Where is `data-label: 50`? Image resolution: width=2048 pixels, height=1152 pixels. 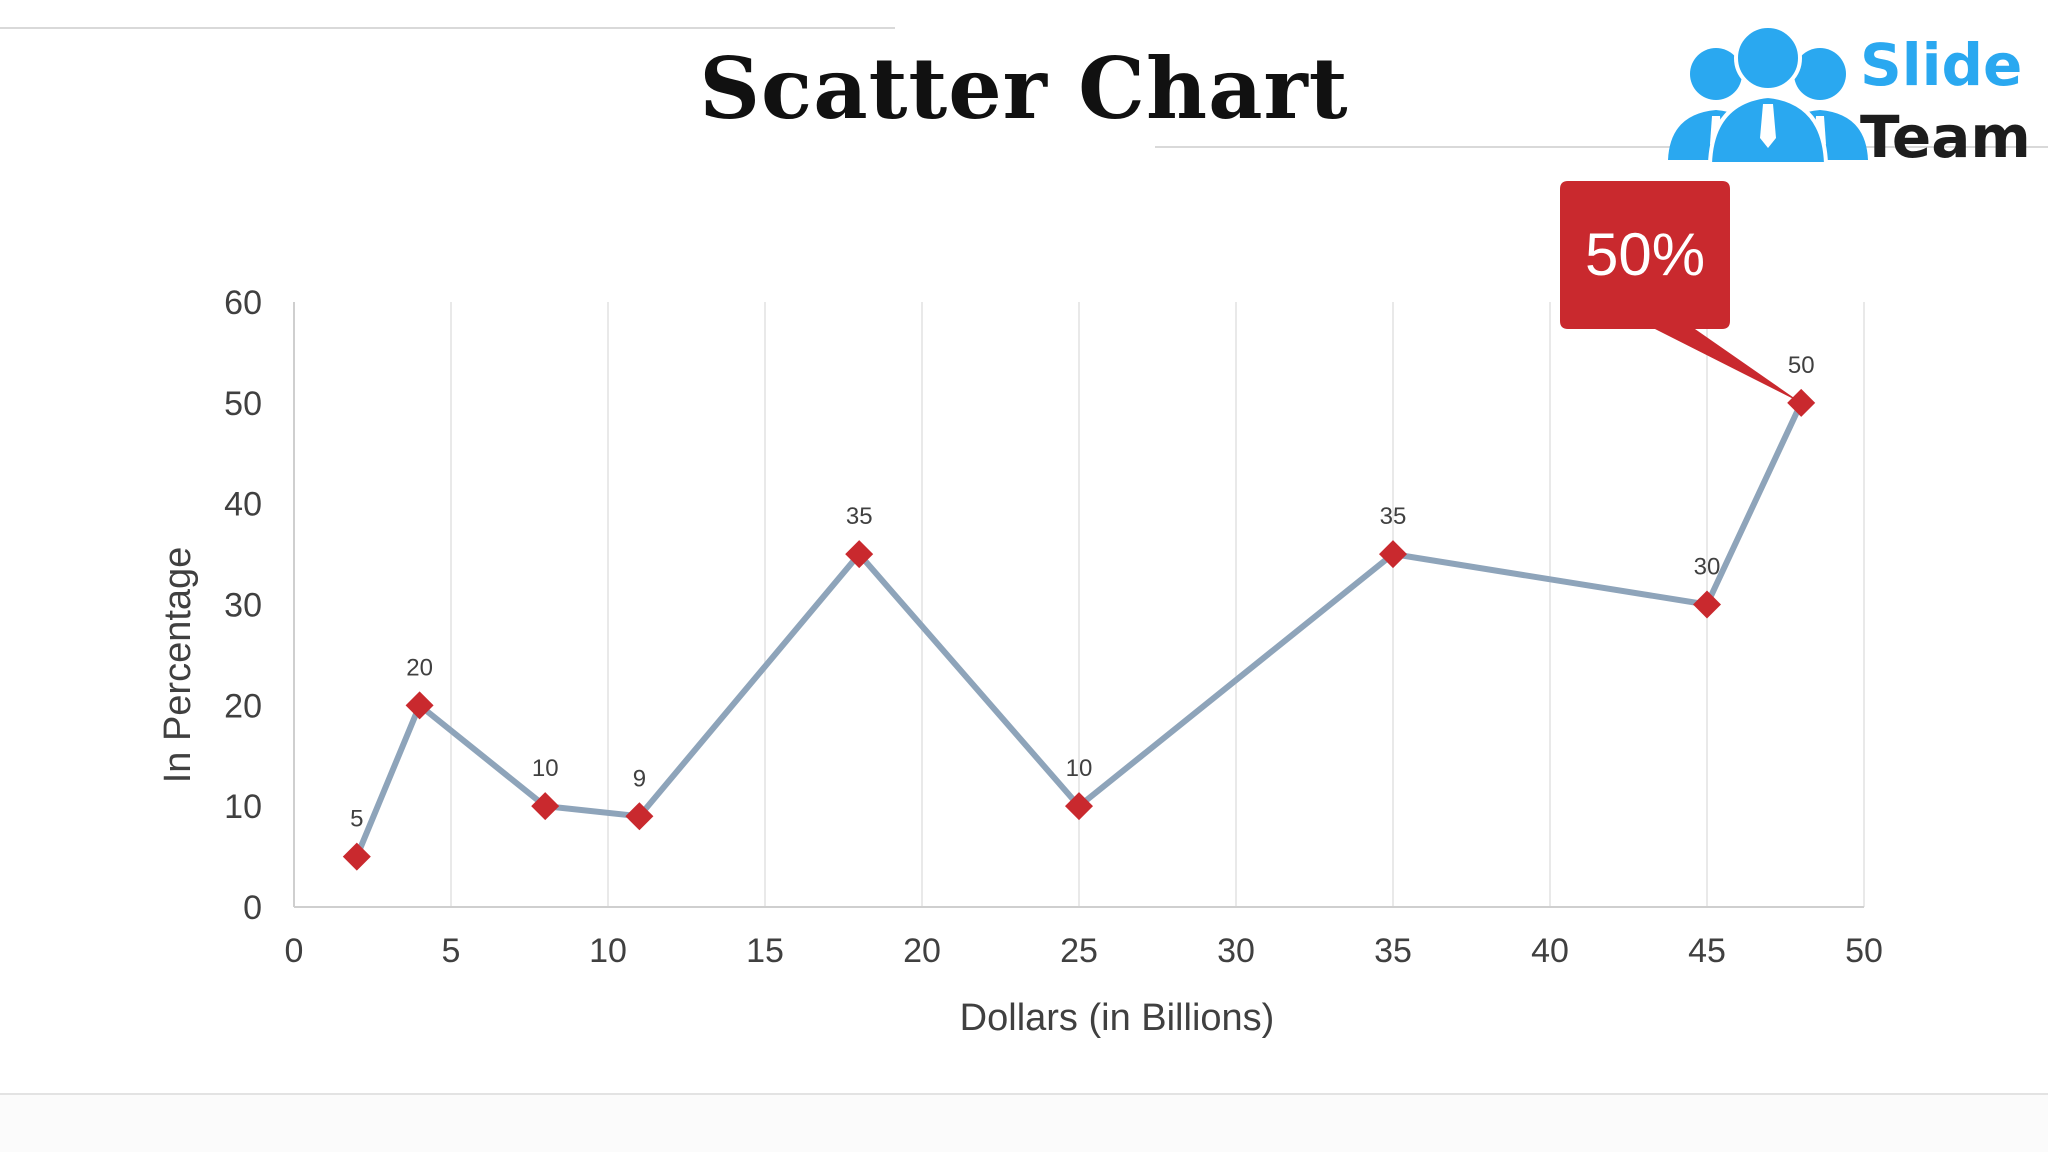
data-label: 50 is located at coordinates (1801, 365).